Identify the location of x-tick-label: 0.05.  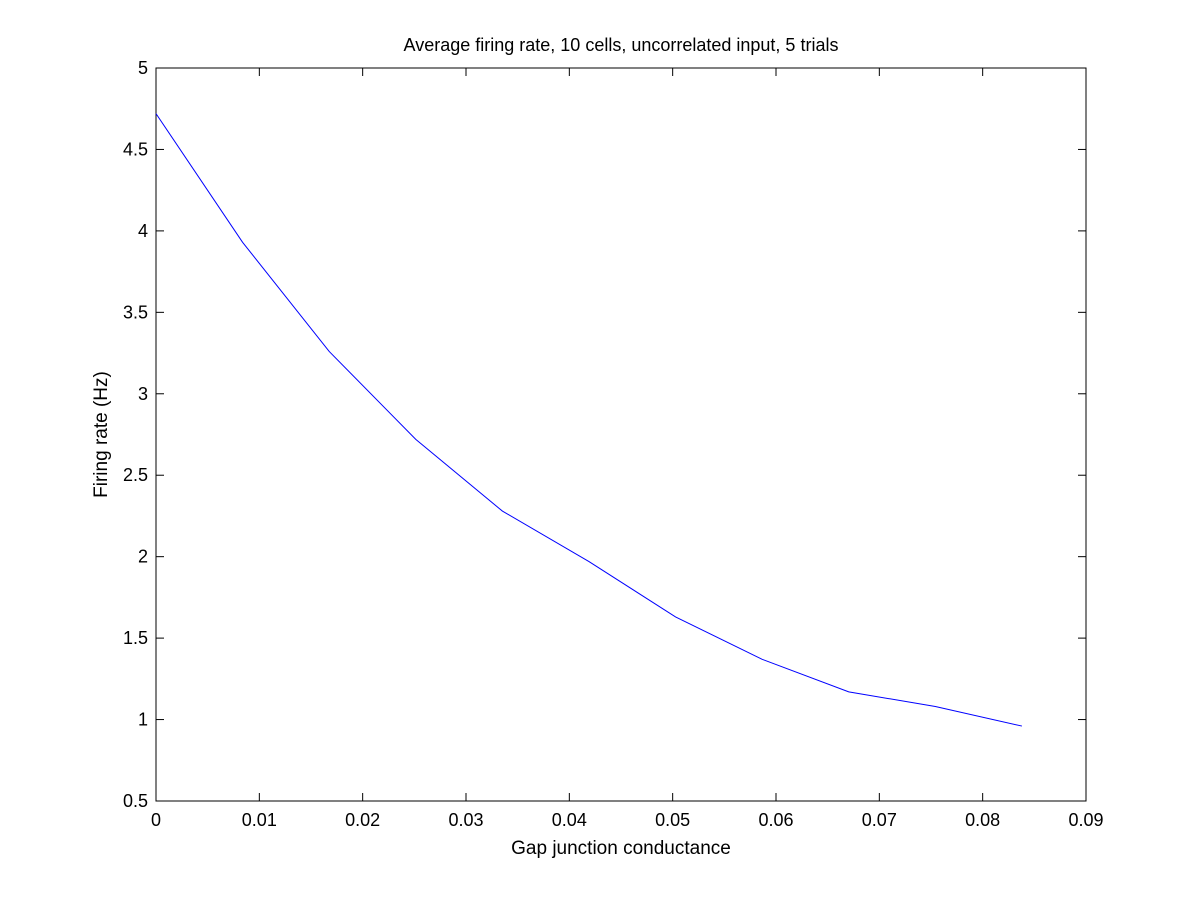
(672, 820).